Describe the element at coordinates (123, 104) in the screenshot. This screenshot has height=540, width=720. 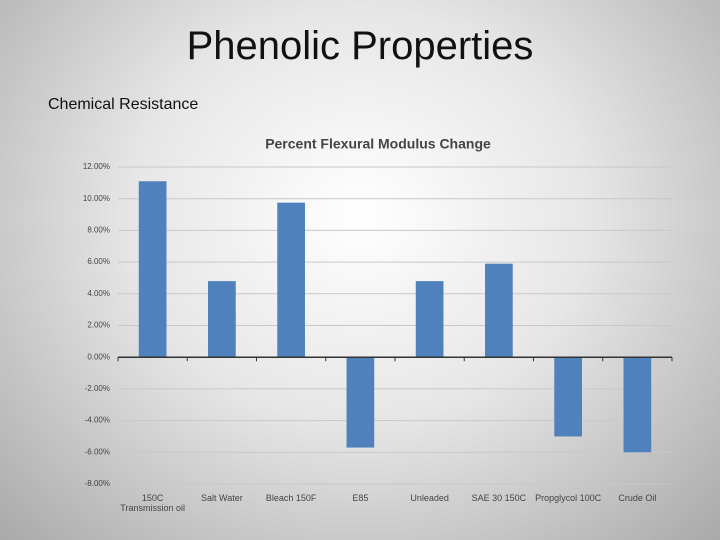
I see `slide-subtitle: Chemical Resistance` at that location.